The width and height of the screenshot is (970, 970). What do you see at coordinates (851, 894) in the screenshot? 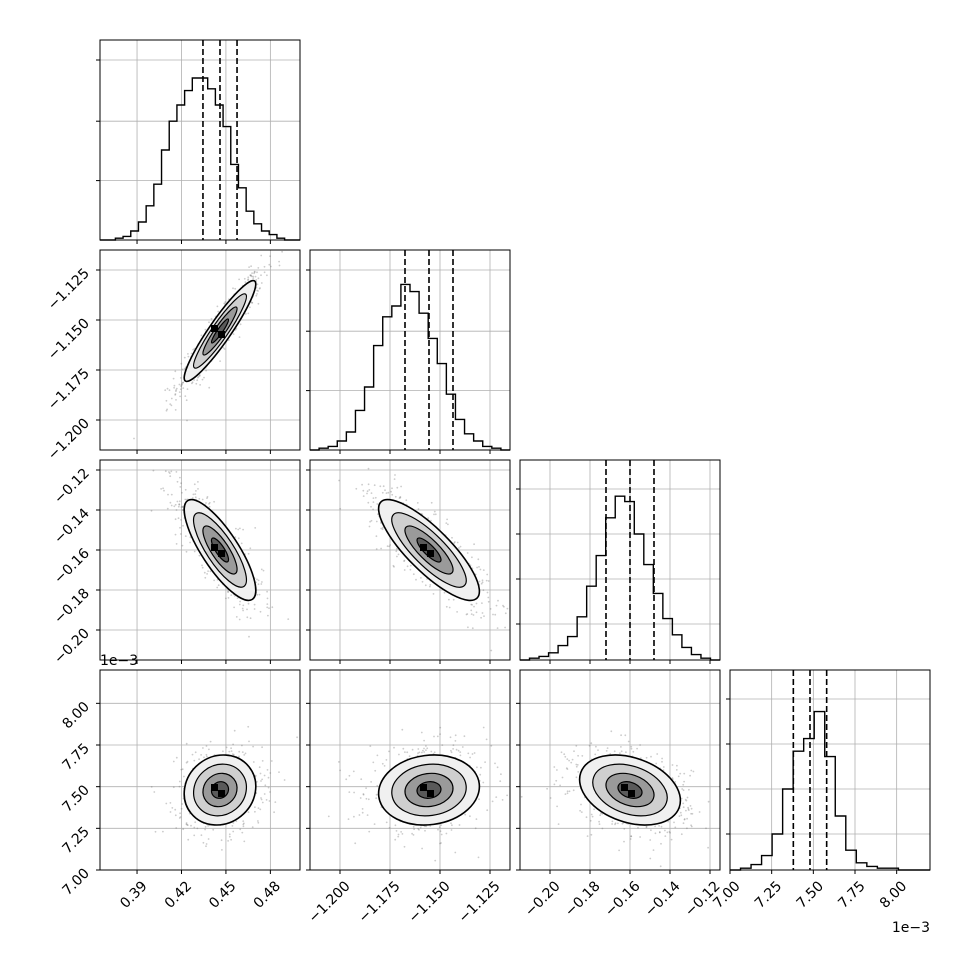
I see `x-tick-label: 7.75` at bounding box center [851, 894].